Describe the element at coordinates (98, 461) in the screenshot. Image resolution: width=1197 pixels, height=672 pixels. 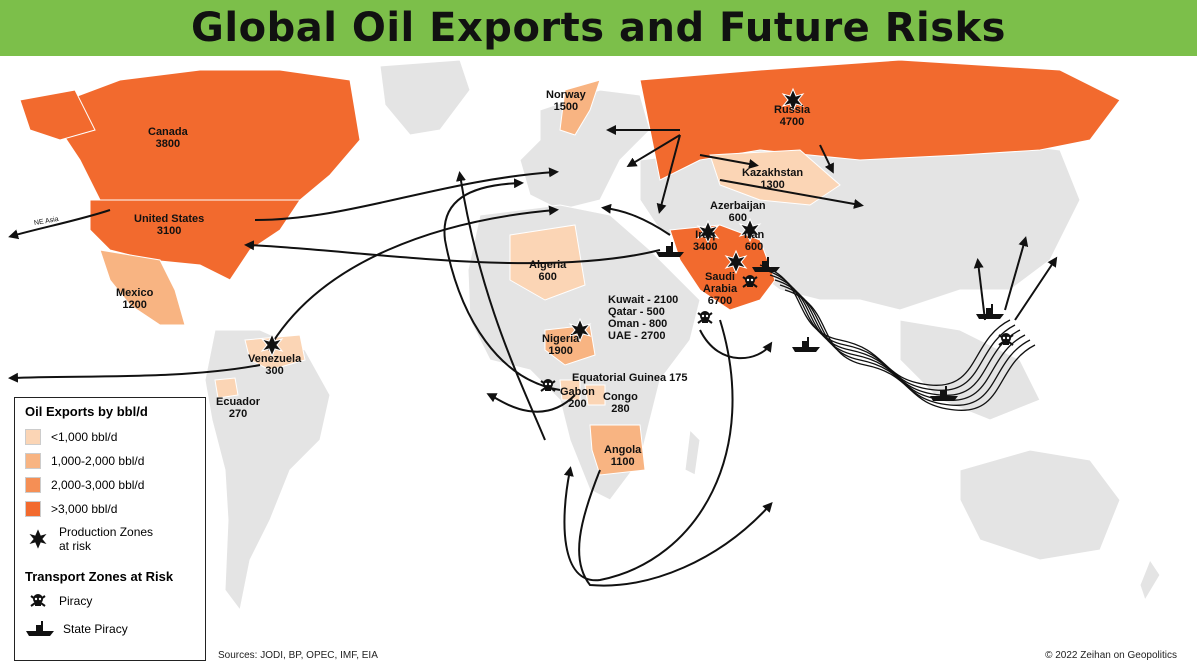
I see `legend-label: 1,000-2,000 bbl/d` at that location.